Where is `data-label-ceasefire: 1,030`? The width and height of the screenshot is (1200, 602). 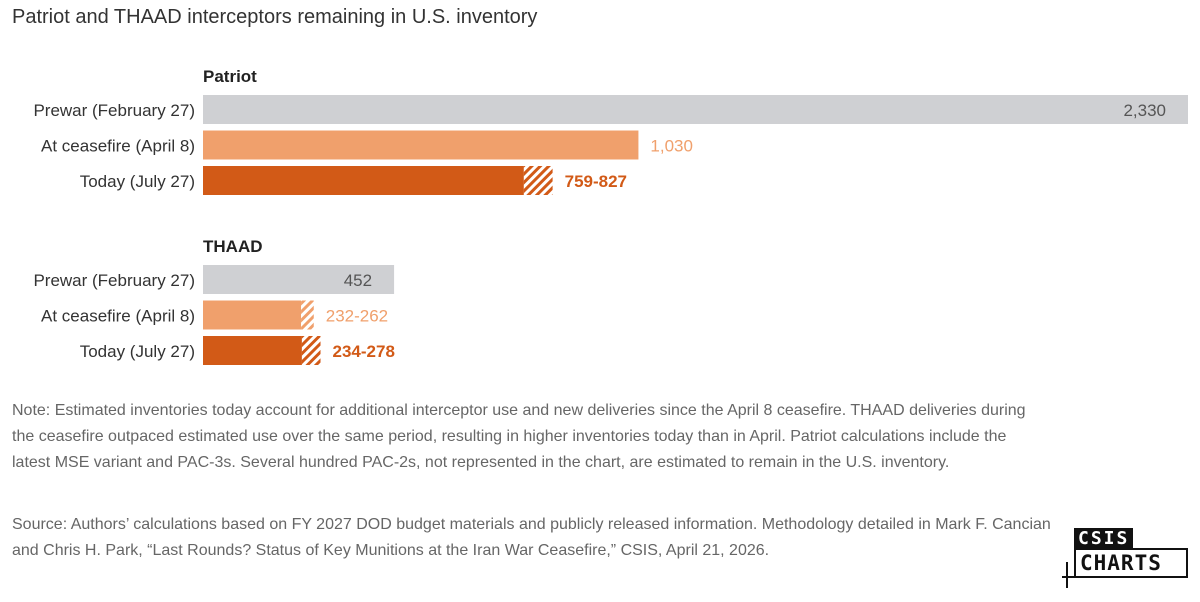 data-label-ceasefire: 1,030 is located at coordinates (671, 146).